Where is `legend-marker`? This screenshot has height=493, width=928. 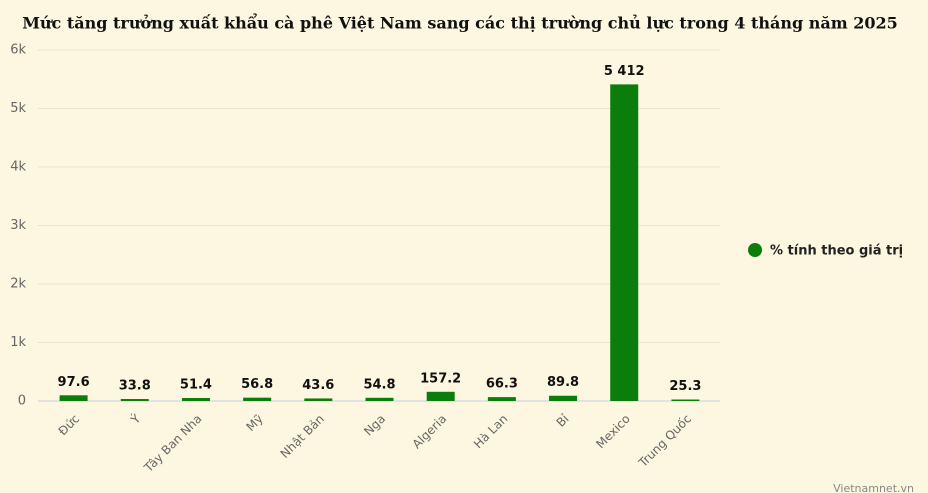 legend-marker is located at coordinates (755, 250).